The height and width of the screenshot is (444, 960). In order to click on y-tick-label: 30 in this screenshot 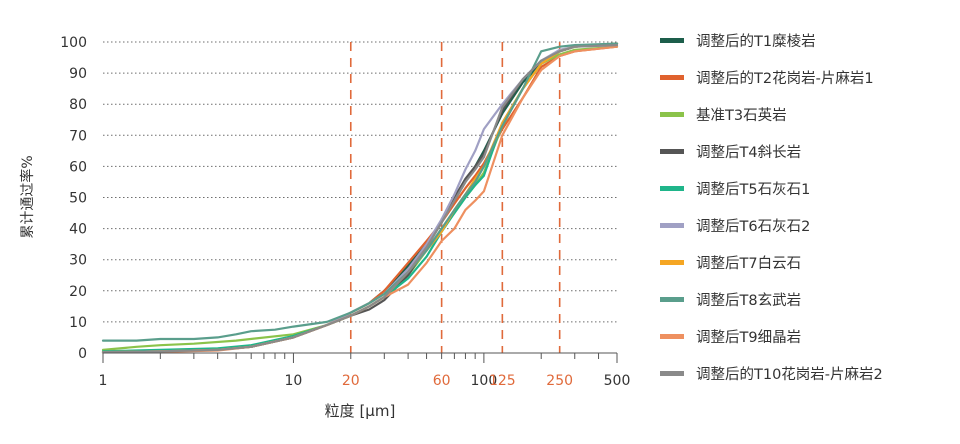, I will do `click(78, 261)`.